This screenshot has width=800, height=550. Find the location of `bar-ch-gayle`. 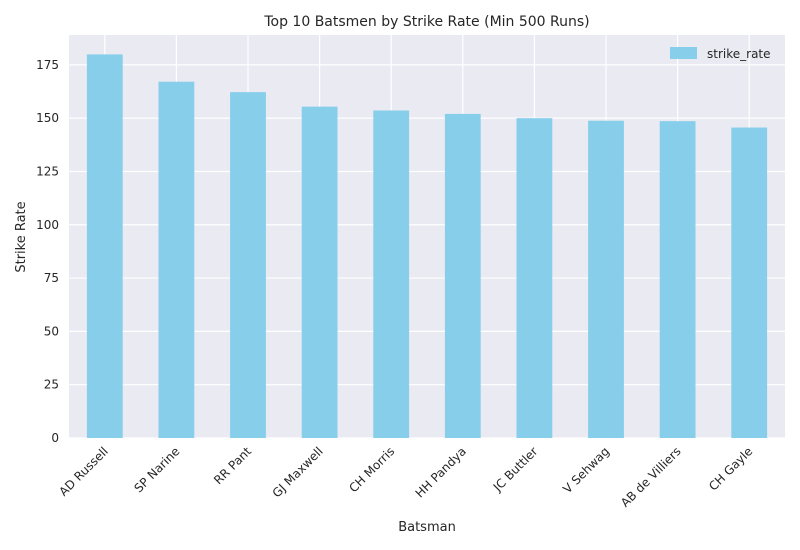

bar-ch-gayle is located at coordinates (749, 282).